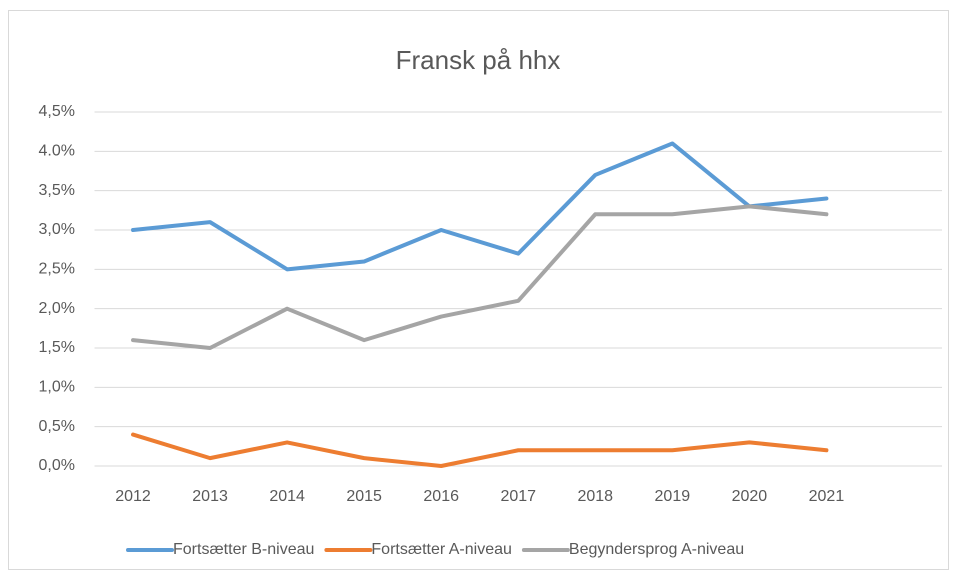  What do you see at coordinates (57, 465) in the screenshot?
I see `y-tick-label: 0,0%` at bounding box center [57, 465].